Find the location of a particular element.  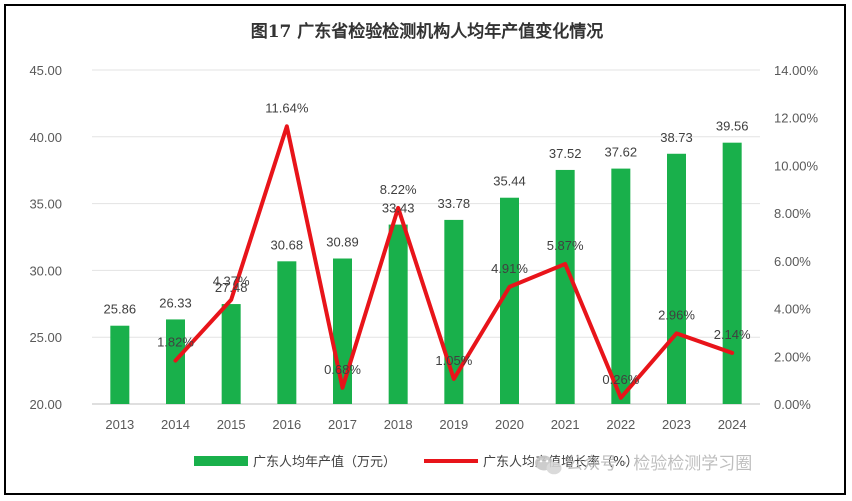

y-left-tick-label: 25.00 is located at coordinates (45, 337).